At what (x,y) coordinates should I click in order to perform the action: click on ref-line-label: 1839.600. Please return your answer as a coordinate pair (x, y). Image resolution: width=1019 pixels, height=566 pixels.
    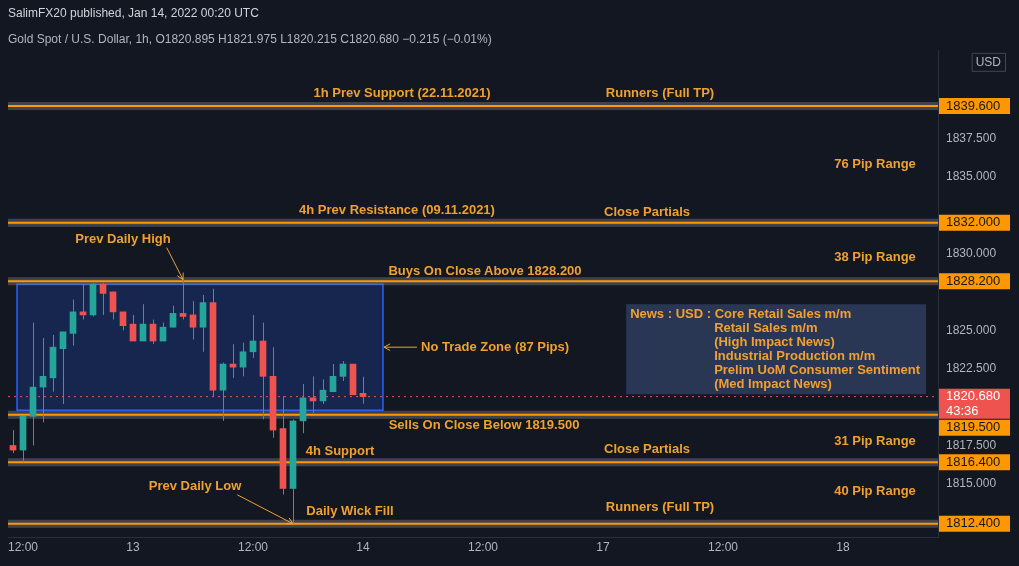
    Looking at the image, I should click on (973, 105).